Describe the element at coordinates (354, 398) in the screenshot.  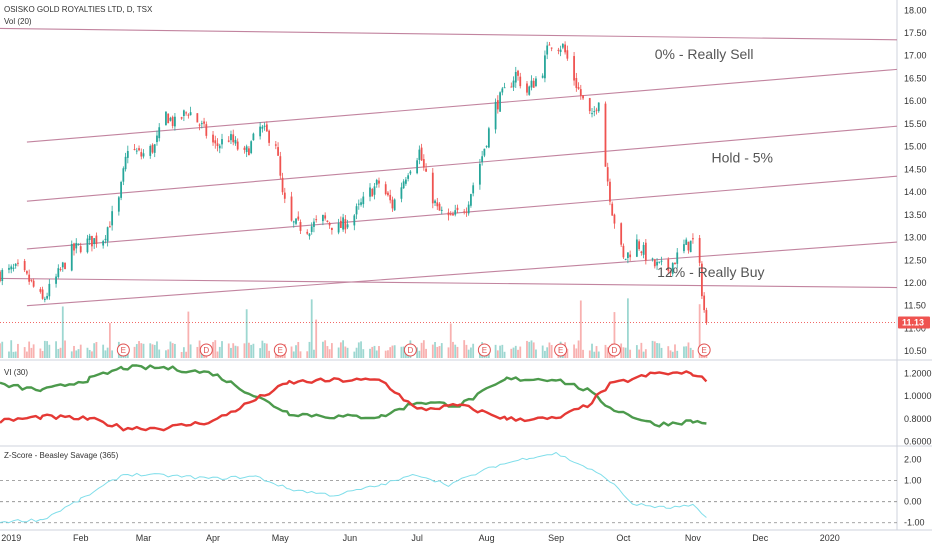
I see `vi-pane: VI (30)` at that location.